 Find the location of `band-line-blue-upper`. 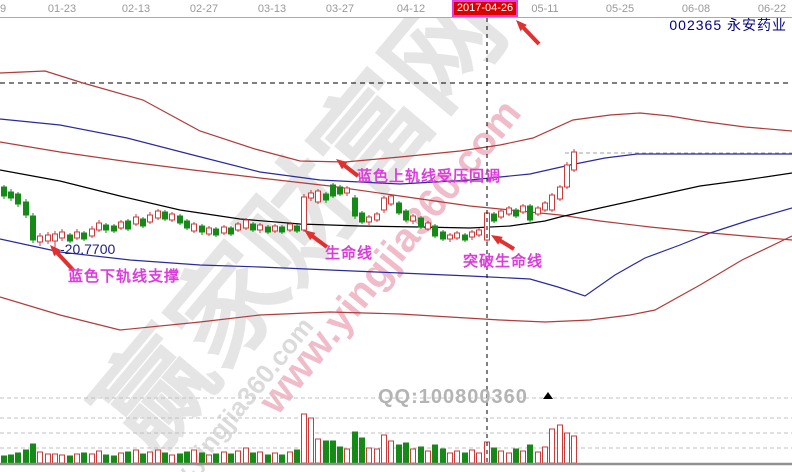

band-line-blue-upper is located at coordinates (396, 151).